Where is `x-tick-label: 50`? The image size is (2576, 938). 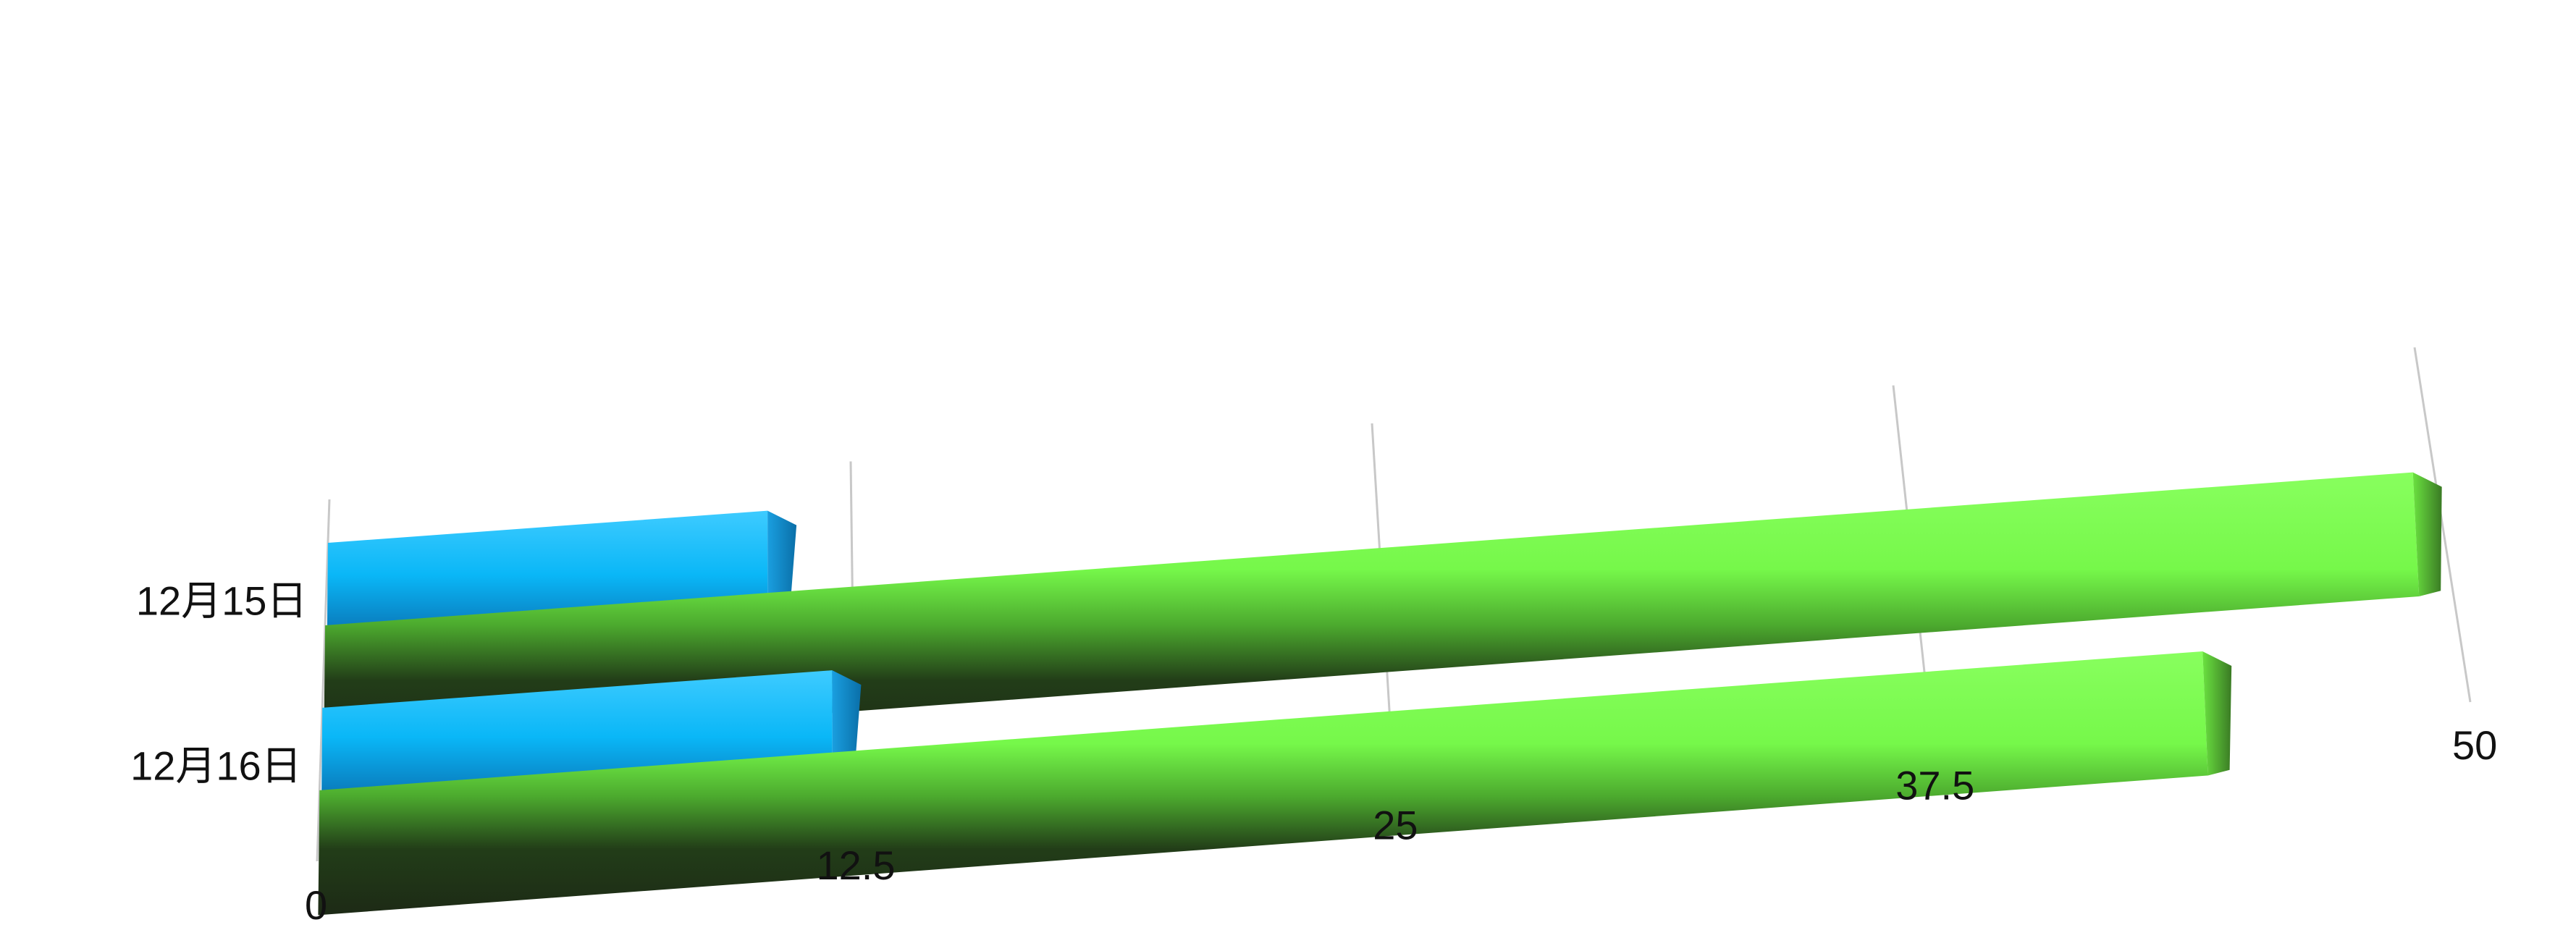
x-tick-label: 50 is located at coordinates (2474, 745).